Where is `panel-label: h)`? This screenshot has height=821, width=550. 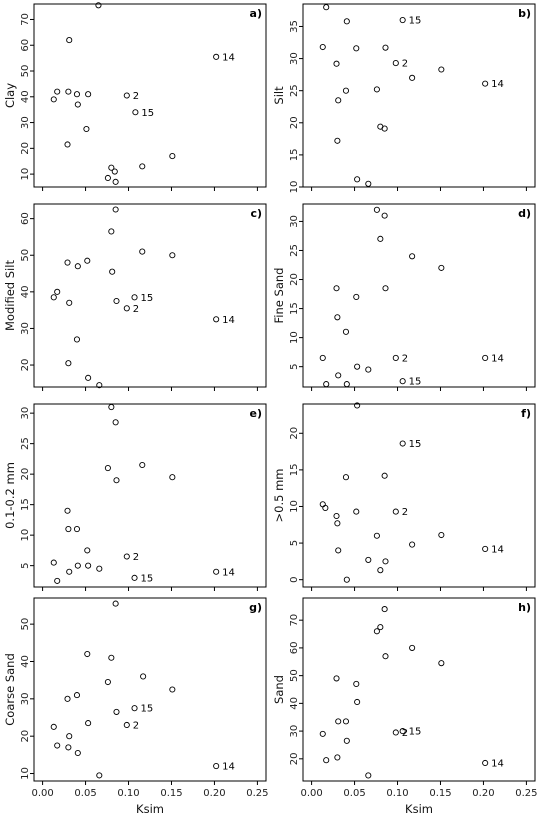
panel-label: h) is located at coordinates (524, 607).